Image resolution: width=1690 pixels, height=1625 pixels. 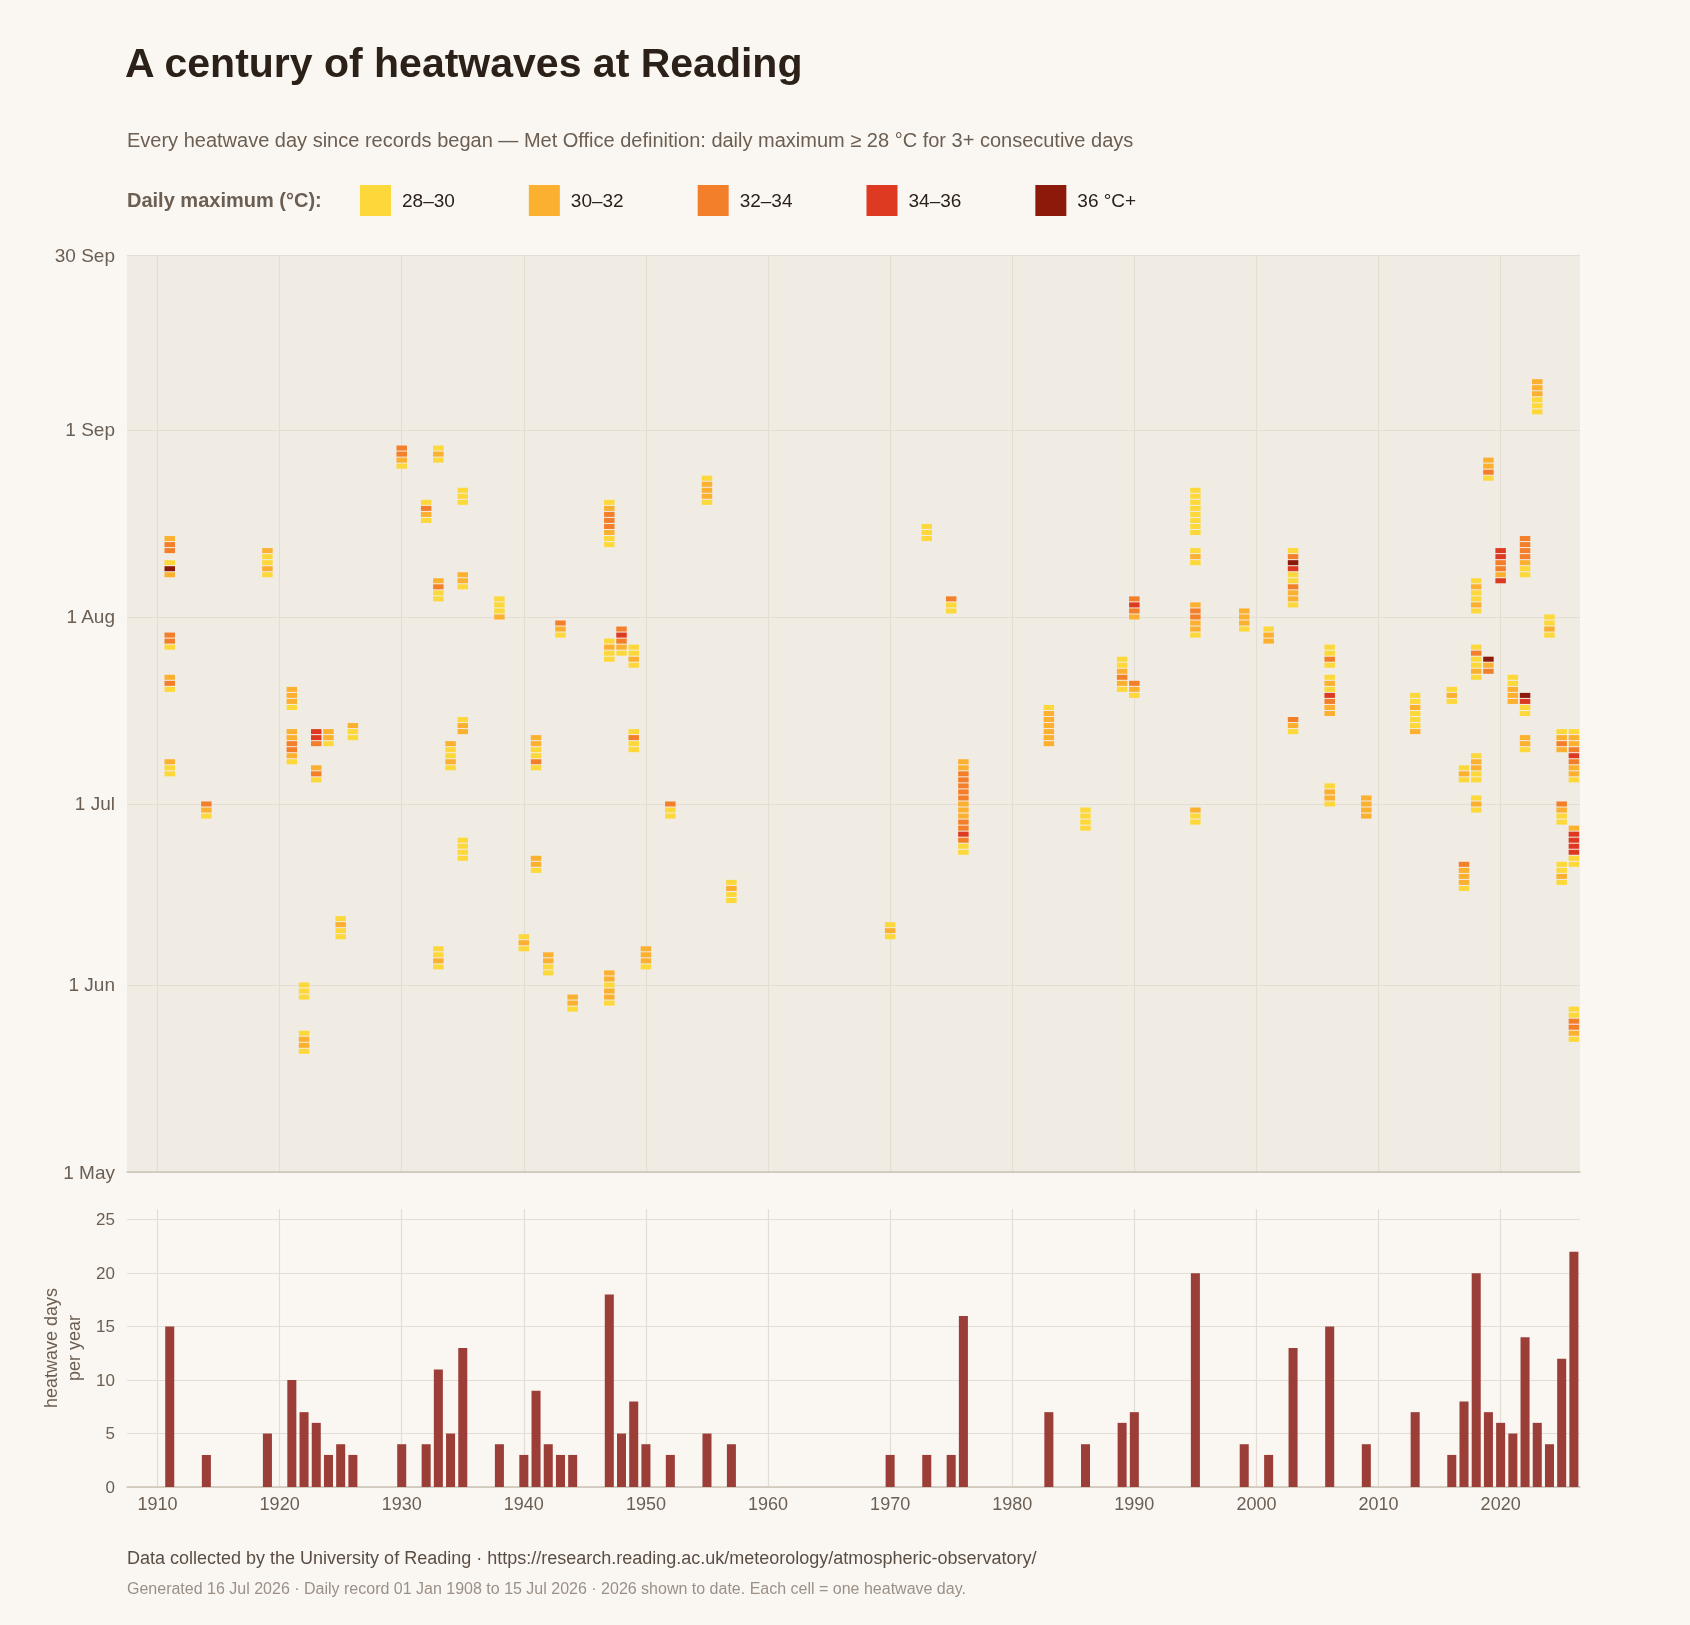 I want to click on x-tick-label: 1920, so click(x=279, y=1504).